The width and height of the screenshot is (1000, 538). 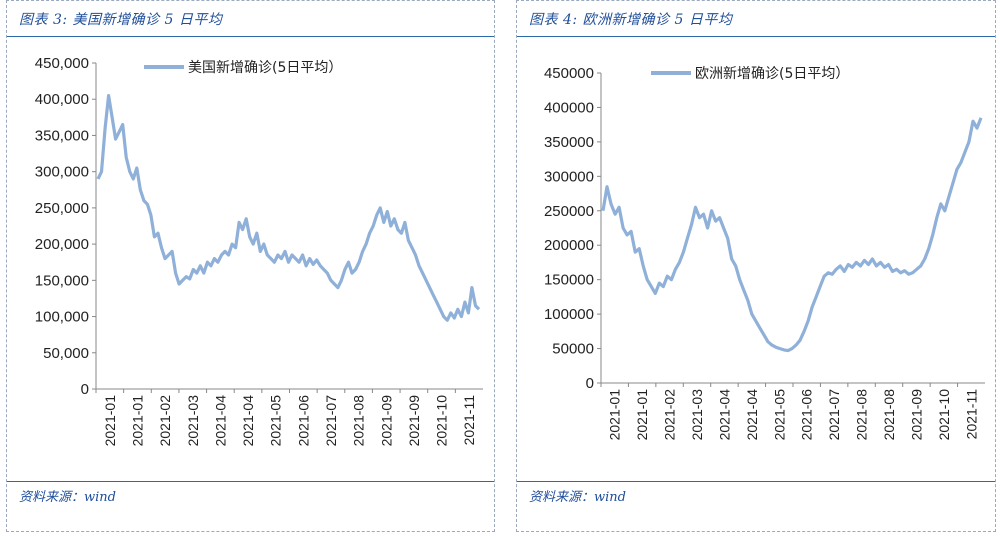 What do you see at coordinates (62, 208) in the screenshot?
I see `y-tick-label: 250,000` at bounding box center [62, 208].